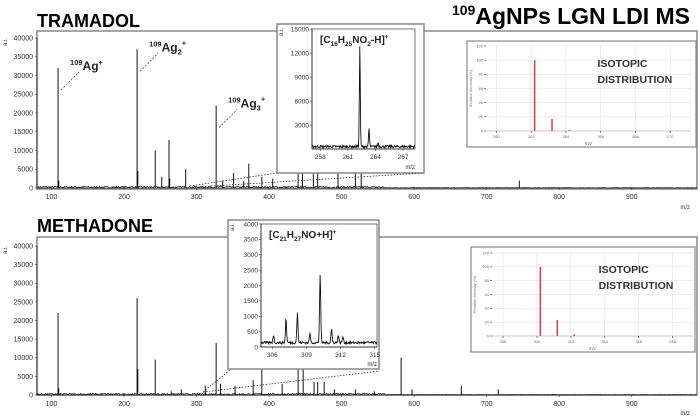 The image size is (700, 417). Describe the element at coordinates (537, 341) in the screenshot. I see `x-tick-label: 310` at that location.